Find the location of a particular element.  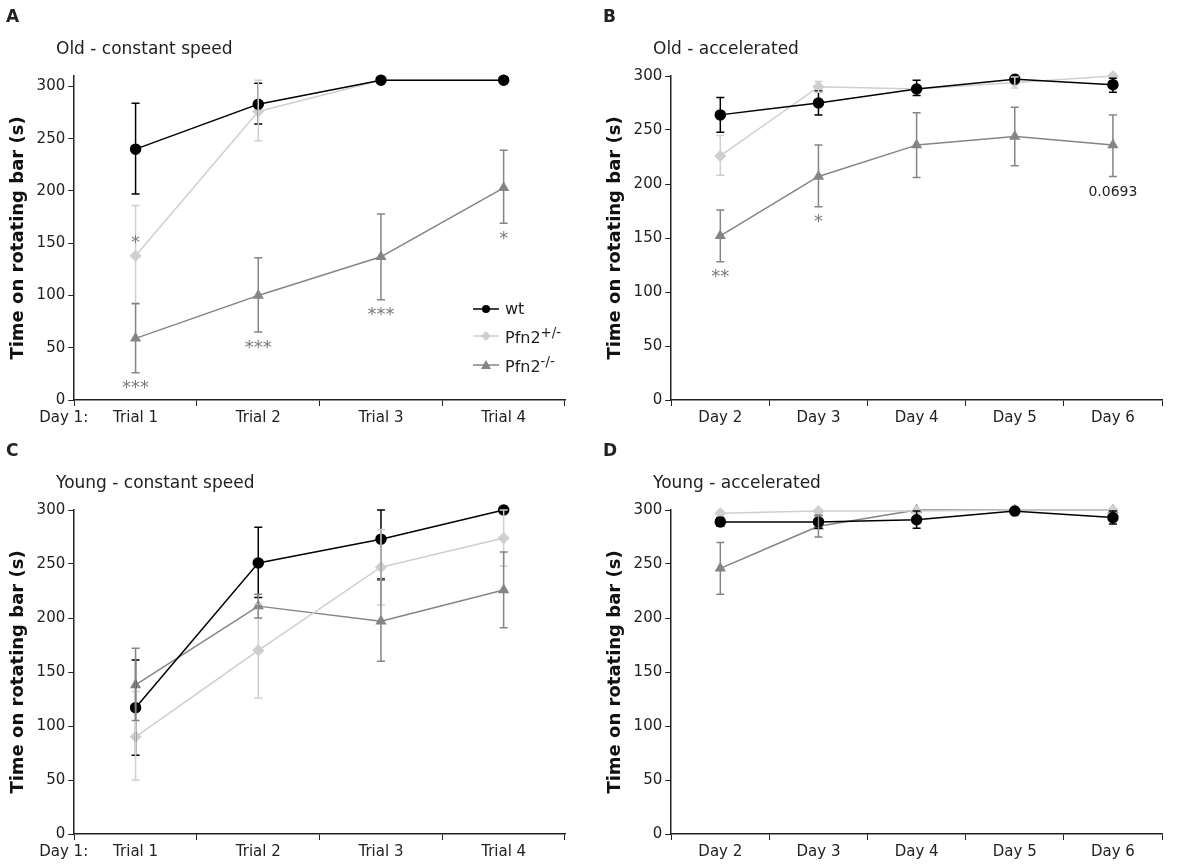

legend-label: Pfn2$^{+/-}$ is located at coordinates (533, 337).